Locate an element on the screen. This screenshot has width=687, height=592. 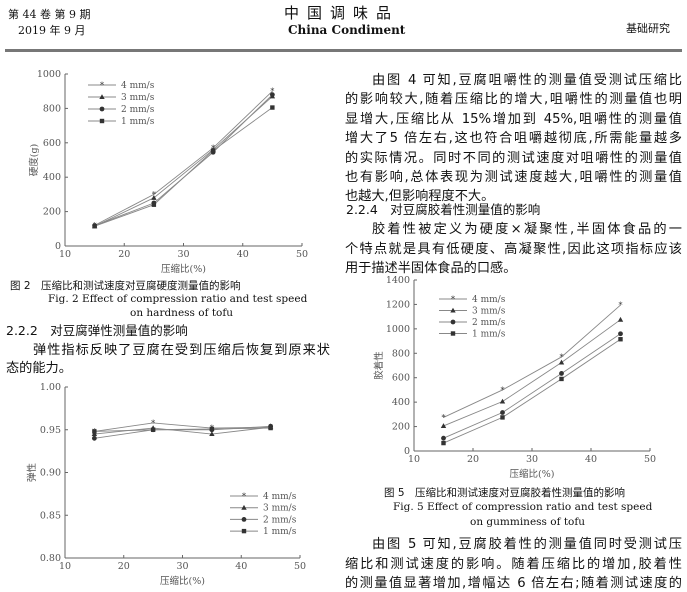
paragraph-line: 个特点就是具有低硬度、高凝聚性,因此这项指标应该 is located at coordinates (513, 249).